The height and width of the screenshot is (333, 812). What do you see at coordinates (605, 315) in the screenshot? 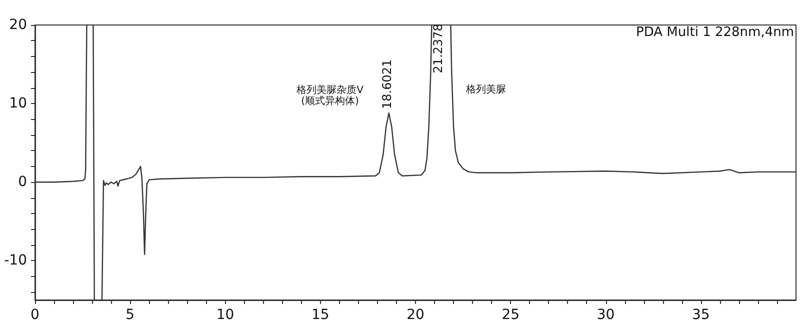
I see `x-tick-label: 30` at bounding box center [605, 315].